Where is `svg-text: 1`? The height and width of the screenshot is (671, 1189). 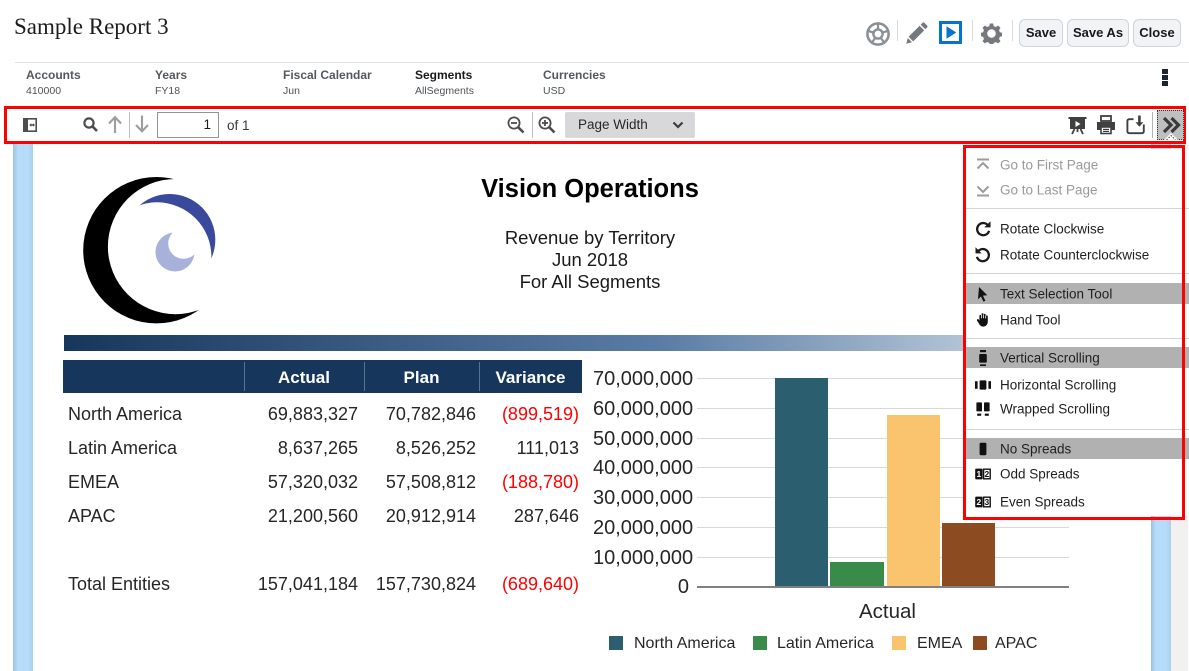
svg-text: 1 is located at coordinates (979, 474).